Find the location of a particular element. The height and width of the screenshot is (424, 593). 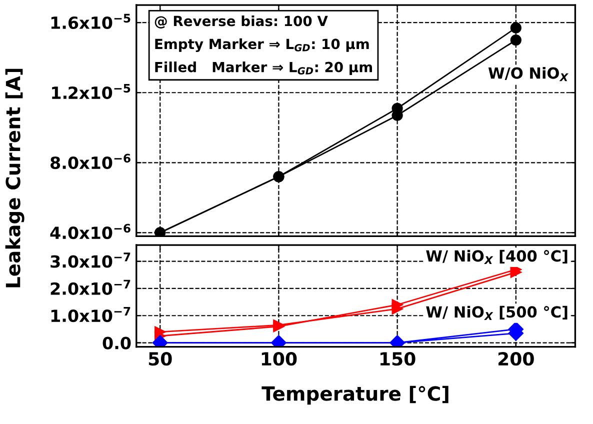

x-tick-label: 50 is located at coordinates (160, 359).